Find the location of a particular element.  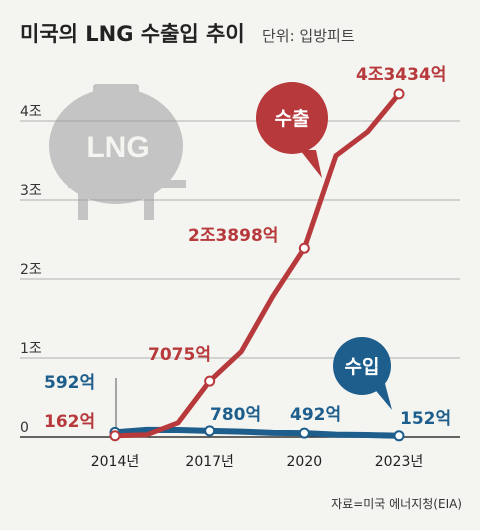

export-value-label: 4조3434억 is located at coordinates (401, 75).